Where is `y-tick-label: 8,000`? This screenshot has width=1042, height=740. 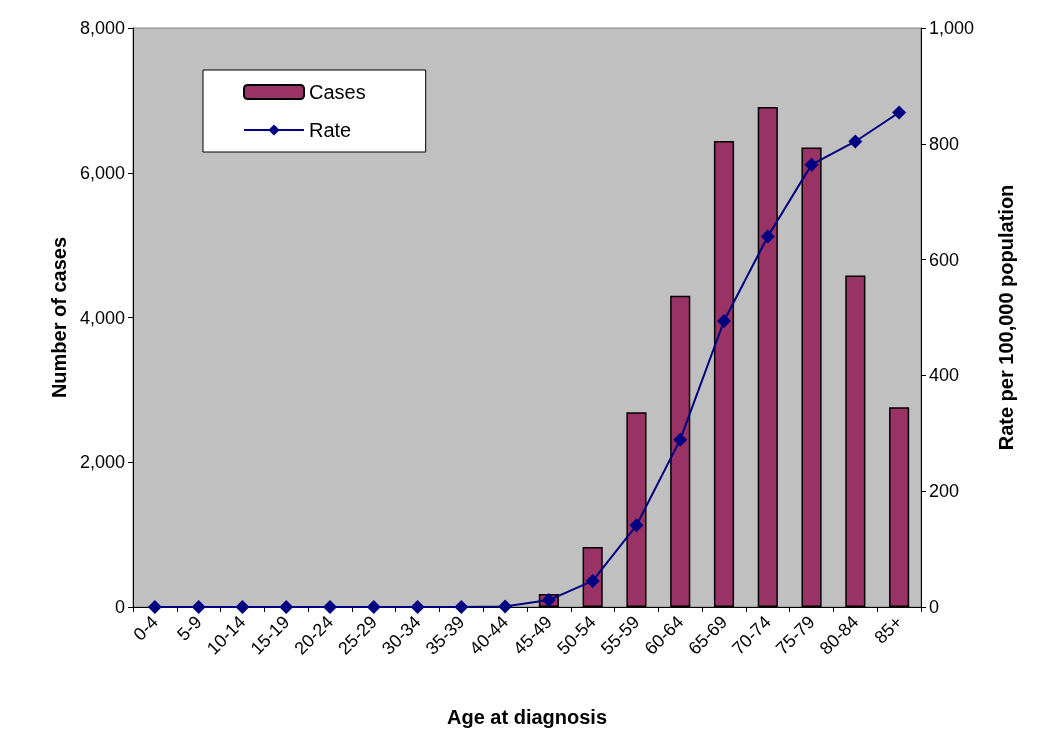
y-tick-label: 8,000 is located at coordinates (102, 28).